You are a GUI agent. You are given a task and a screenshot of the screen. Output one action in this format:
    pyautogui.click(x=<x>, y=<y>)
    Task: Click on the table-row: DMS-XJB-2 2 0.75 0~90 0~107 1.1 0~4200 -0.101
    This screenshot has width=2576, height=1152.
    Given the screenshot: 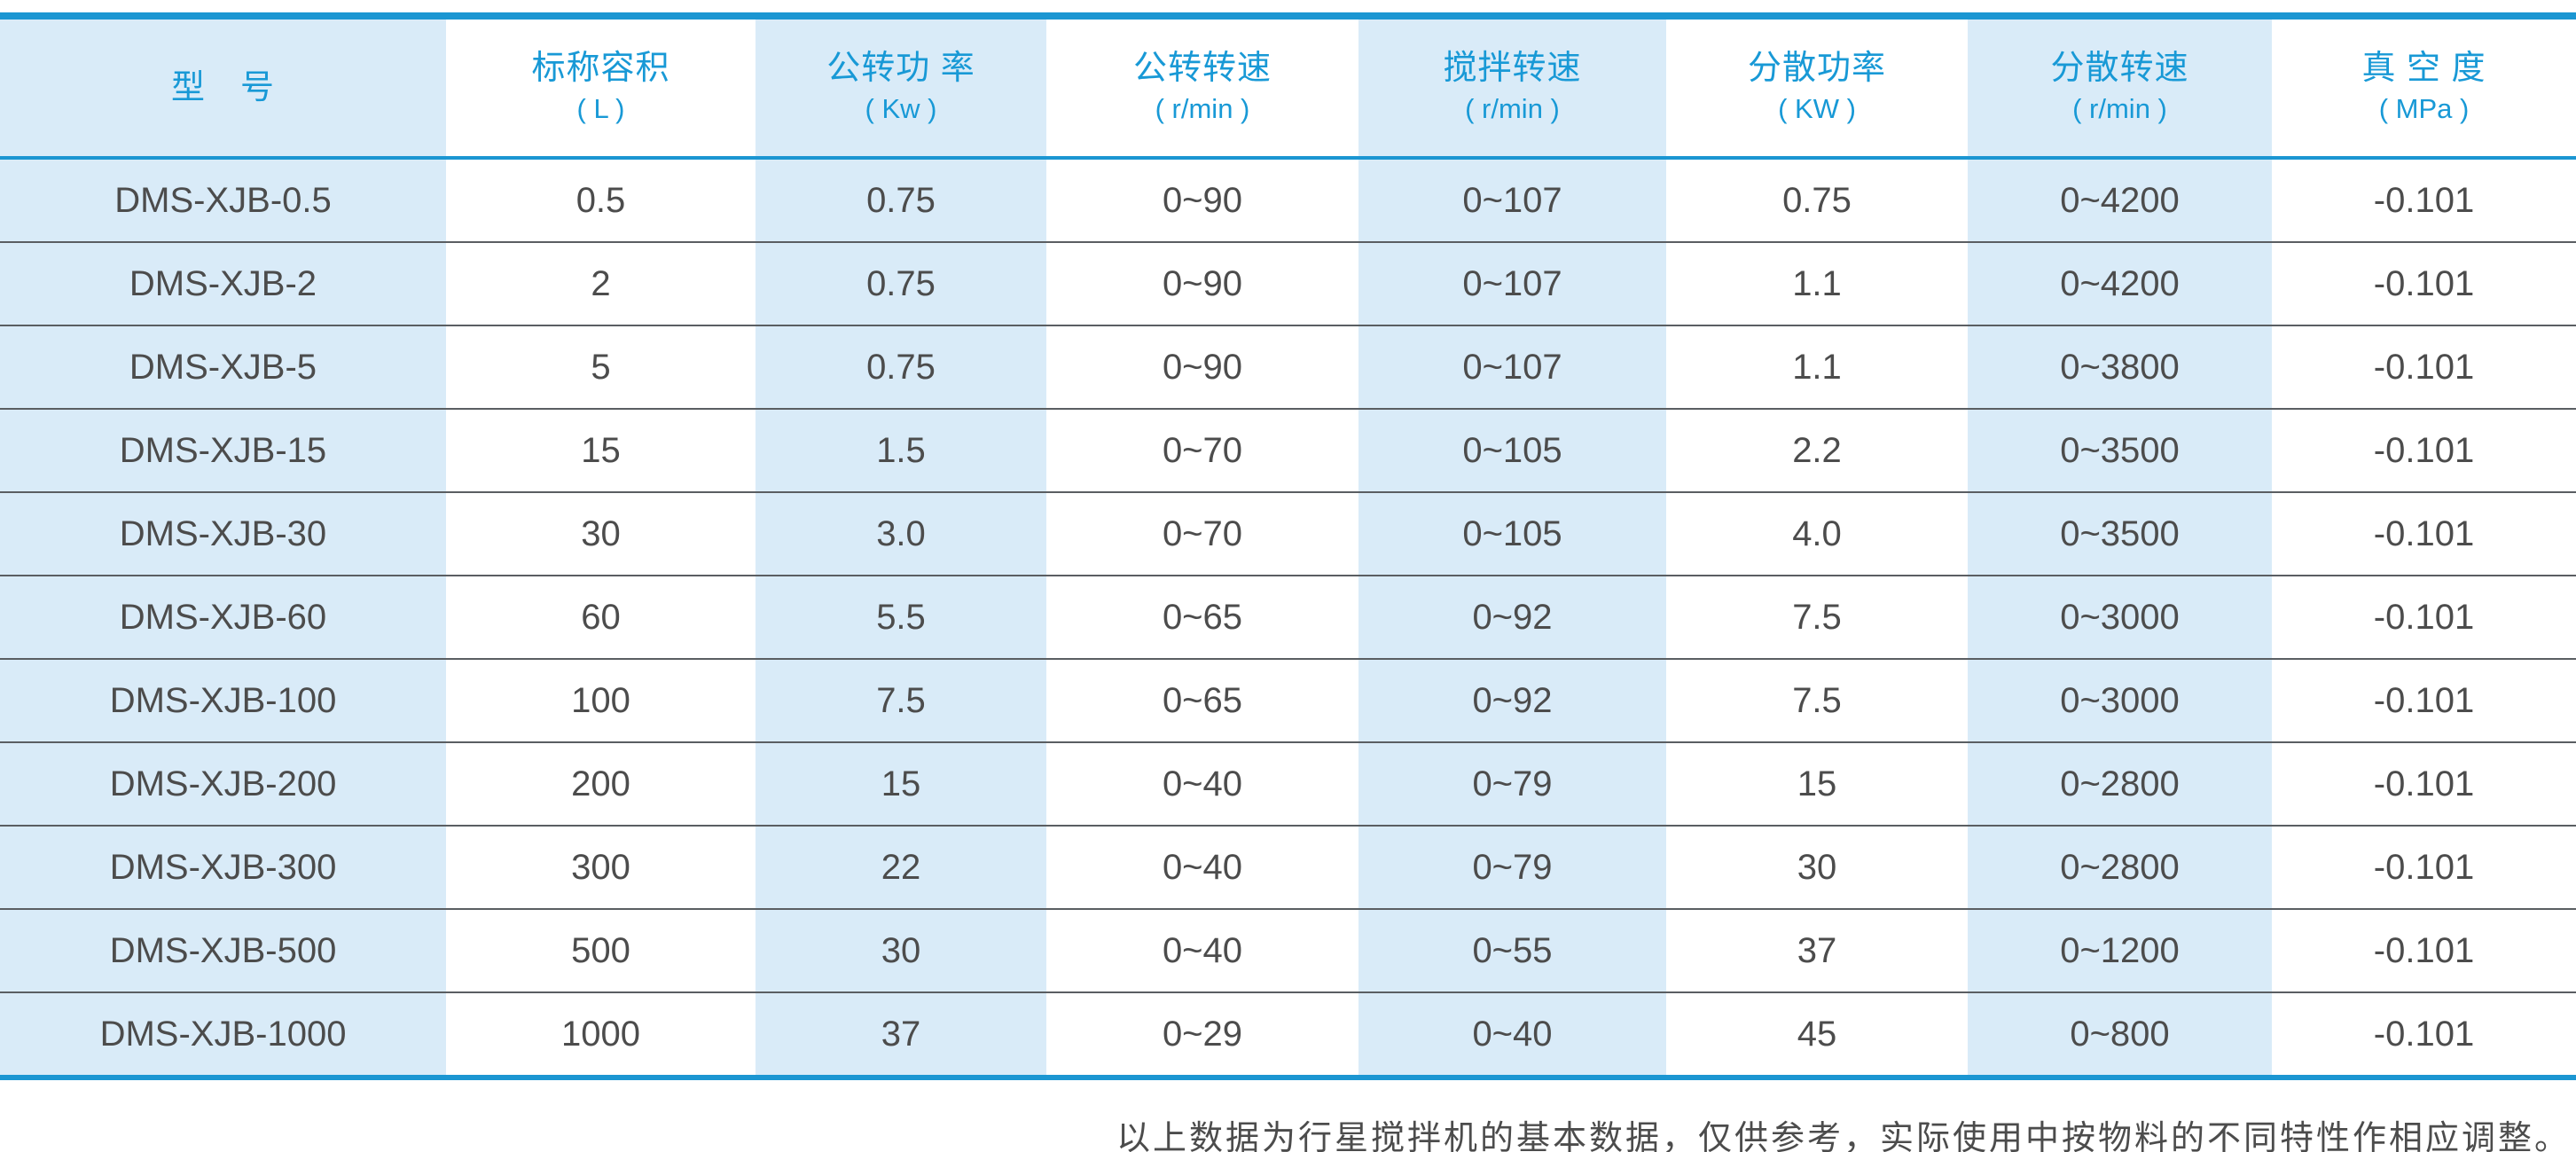 What is the action you would take?
    pyautogui.click(x=1288, y=283)
    